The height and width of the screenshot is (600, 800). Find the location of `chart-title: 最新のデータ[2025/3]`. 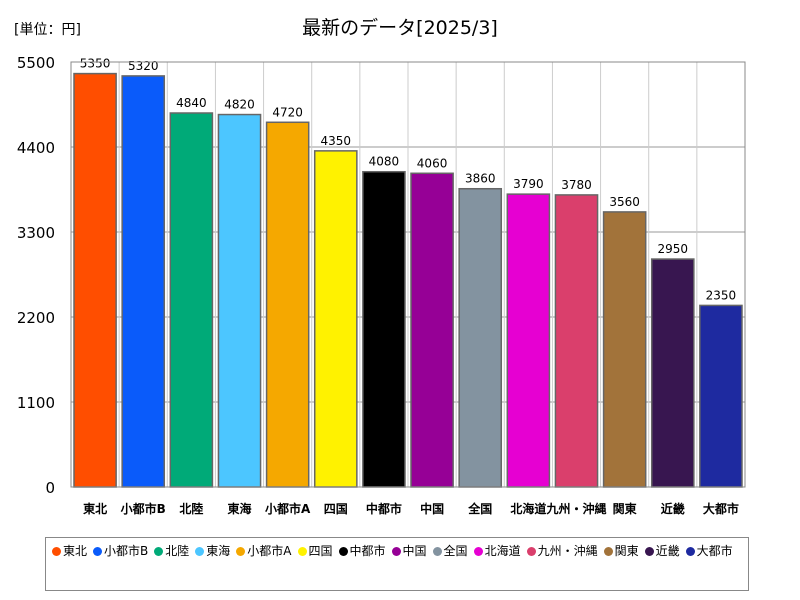

chart-title: 最新のデータ[2025/3] is located at coordinates (400, 28).